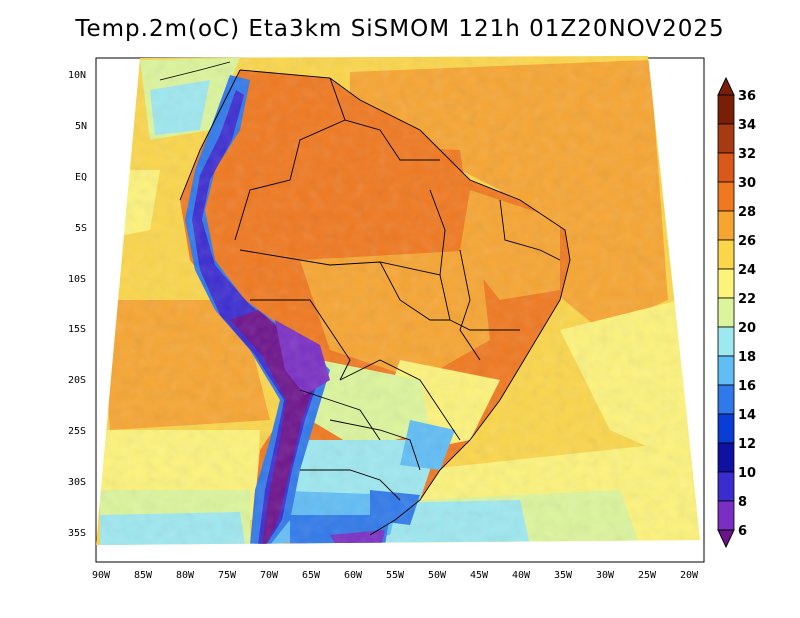  What do you see at coordinates (269, 575) in the screenshot?
I see `lon-label: 70W` at bounding box center [269, 575].